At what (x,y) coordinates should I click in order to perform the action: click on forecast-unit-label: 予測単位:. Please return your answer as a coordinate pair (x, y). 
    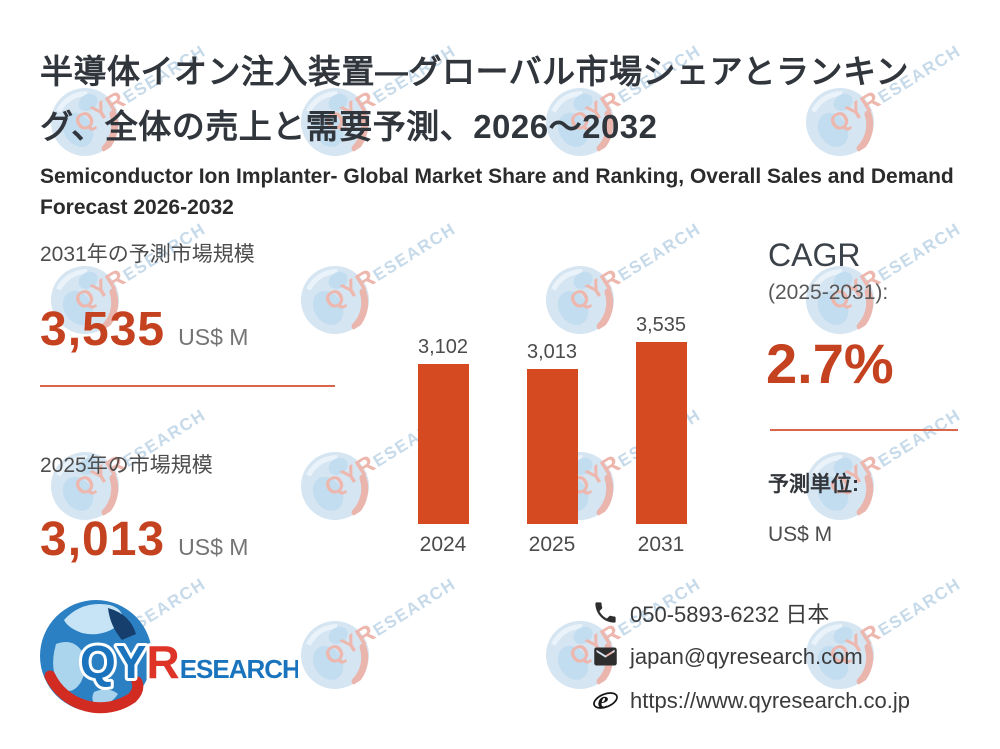
    Looking at the image, I should click on (813, 484).